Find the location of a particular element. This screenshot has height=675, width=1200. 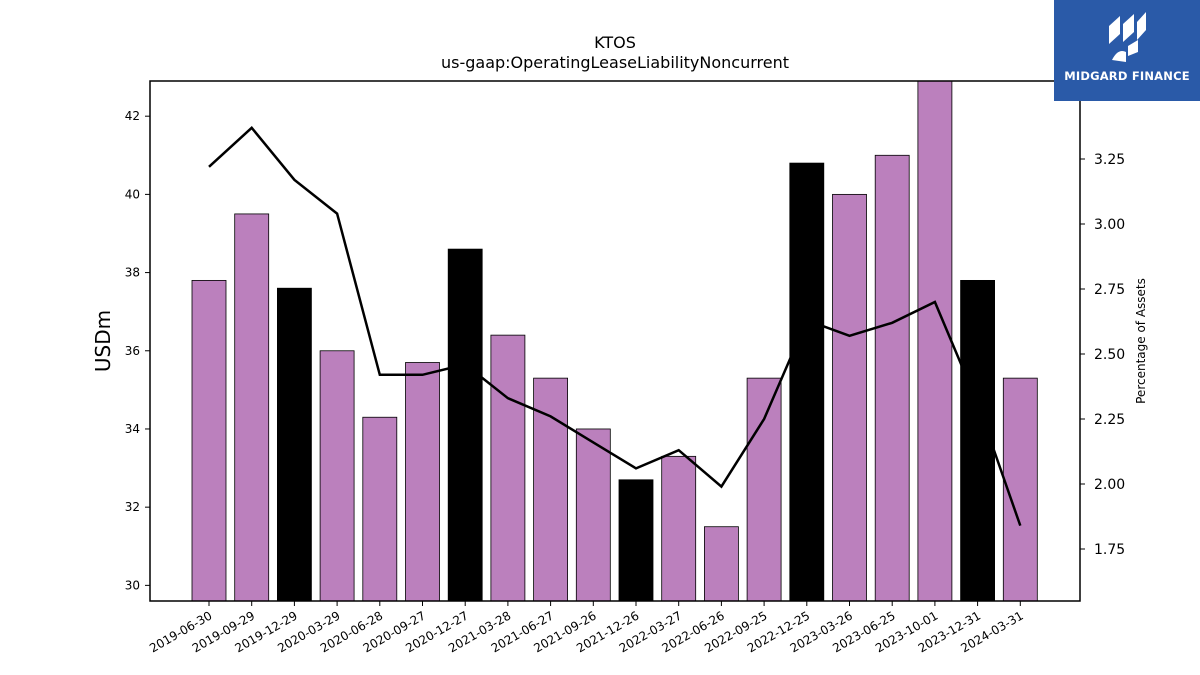

y2-tick-label: 3.25 is located at coordinates (1109, 160).